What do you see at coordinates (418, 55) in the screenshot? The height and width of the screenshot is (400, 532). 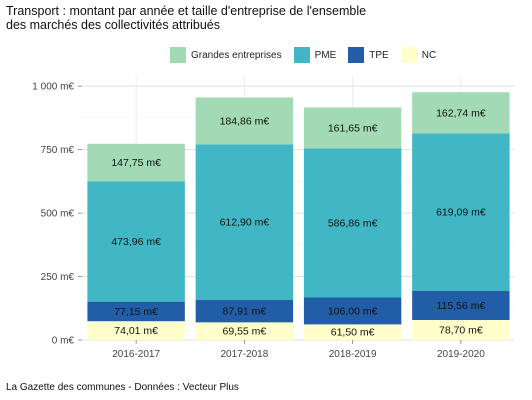 I see `legend-item: NC` at bounding box center [418, 55].